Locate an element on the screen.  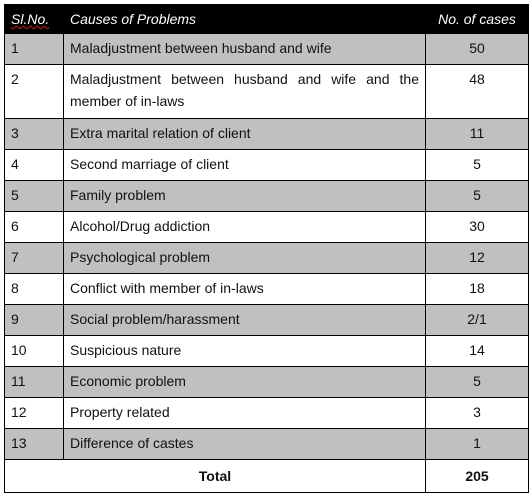
sl-cell: 10 is located at coordinates (34, 351).